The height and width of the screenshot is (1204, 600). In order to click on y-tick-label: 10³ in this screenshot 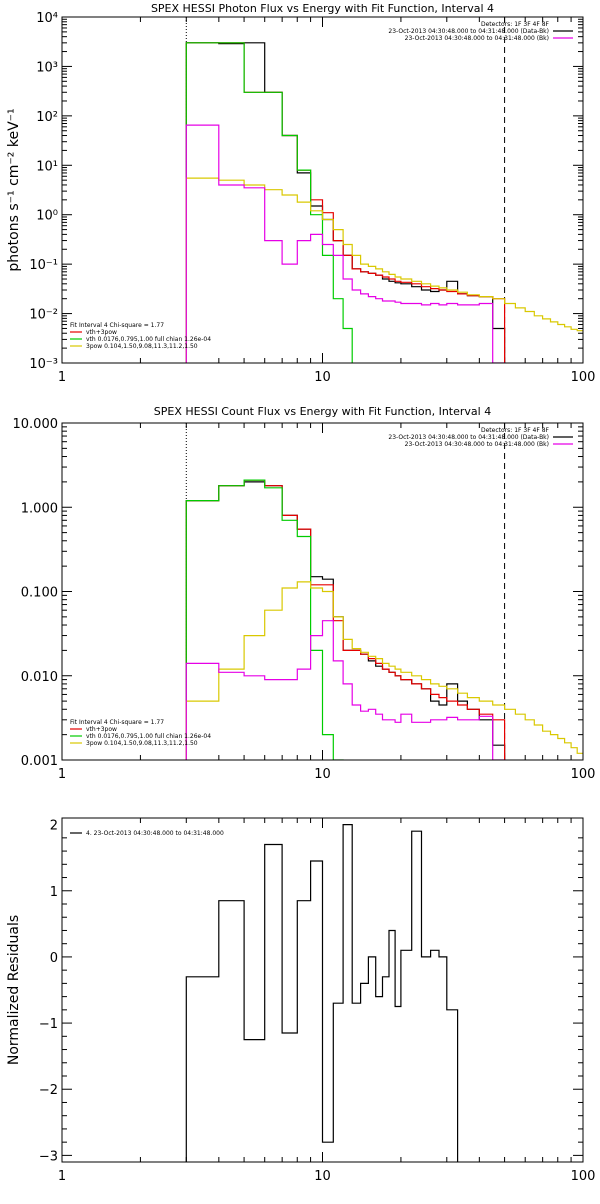, I will do `click(47, 67)`.